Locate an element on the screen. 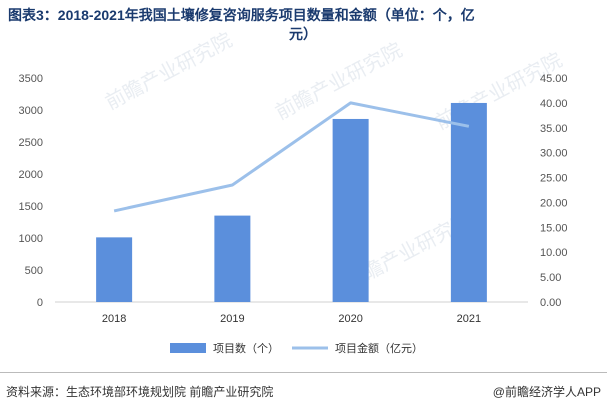 This screenshot has height=410, width=607. right-tick-label: 15.00 is located at coordinates (554, 228).